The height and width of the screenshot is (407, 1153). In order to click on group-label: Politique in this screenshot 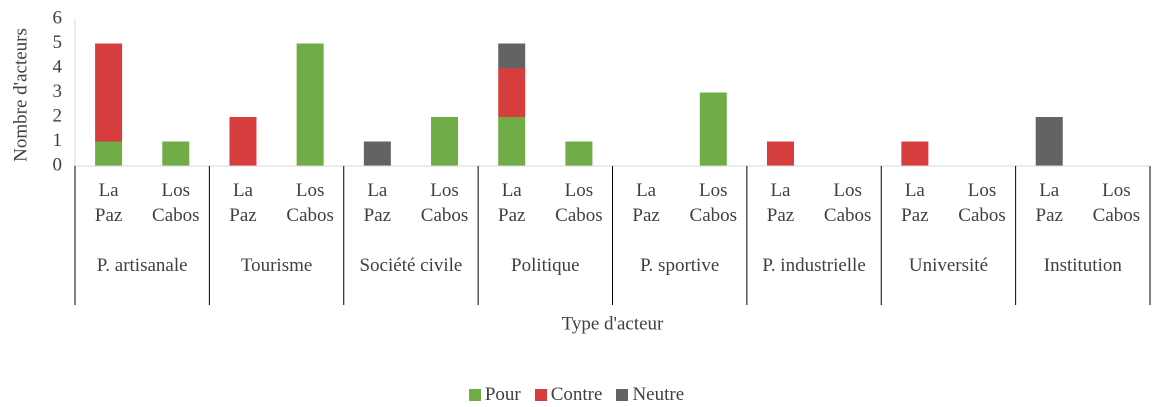, I will do `click(545, 265)`.